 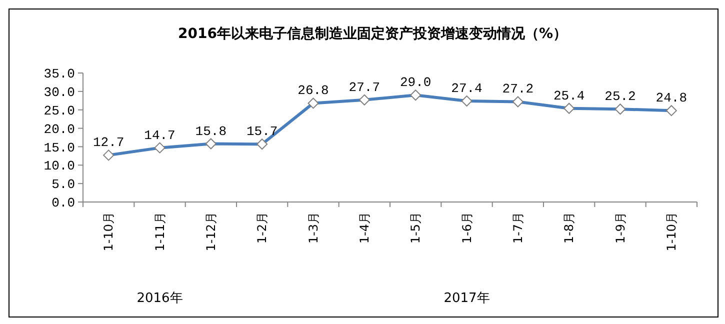 I want to click on y-tick-label: 5.0, so click(x=63, y=184).